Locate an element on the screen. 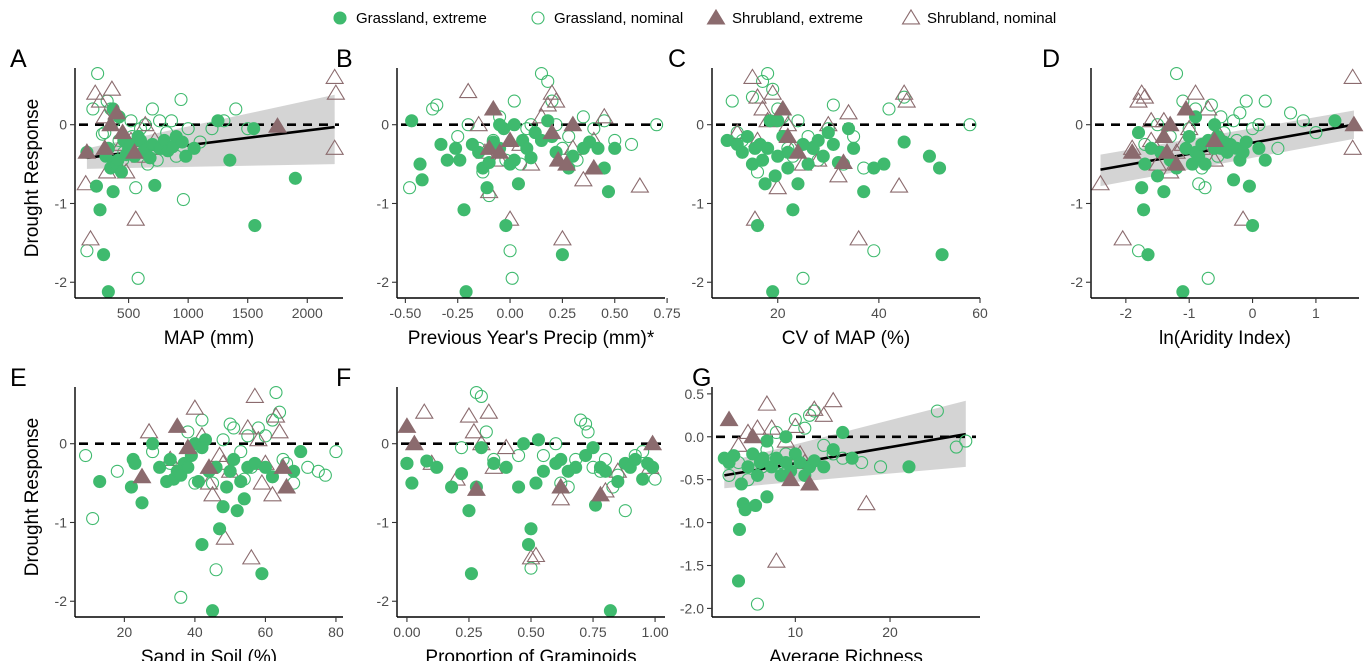 Image resolution: width=1371 pixels, height=661 pixels. x-axis-label: CV of MAP (%) is located at coordinates (846, 338).